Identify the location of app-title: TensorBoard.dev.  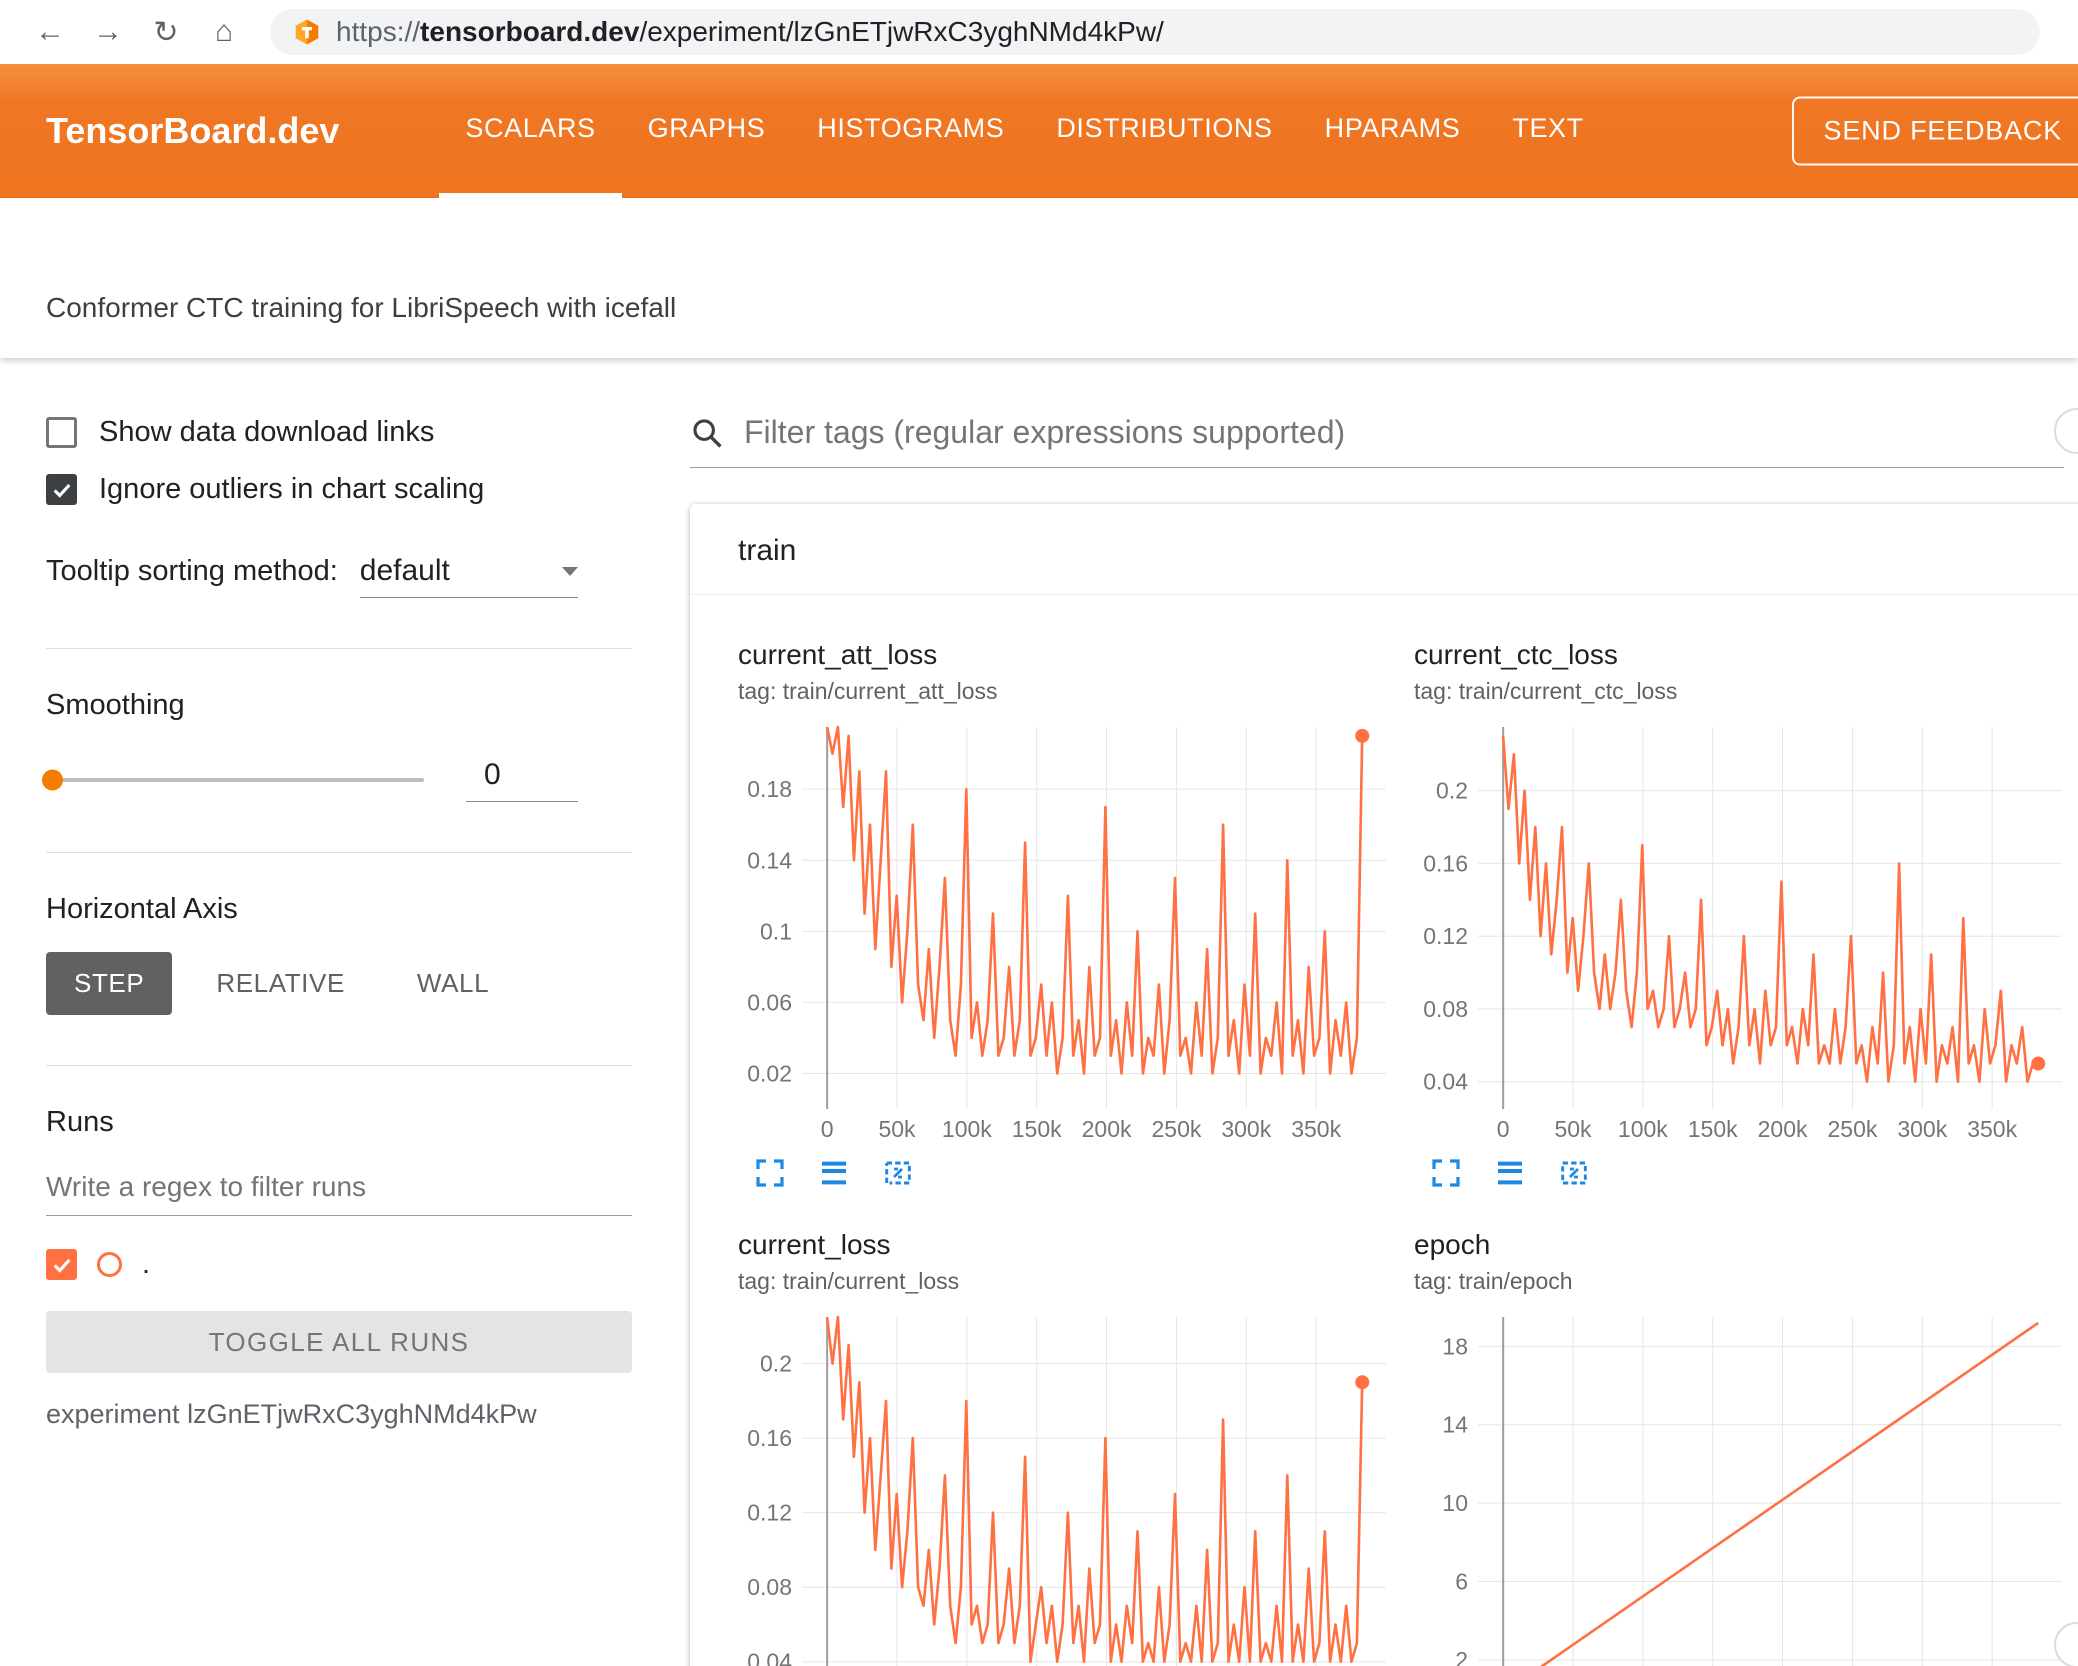
(193, 130).